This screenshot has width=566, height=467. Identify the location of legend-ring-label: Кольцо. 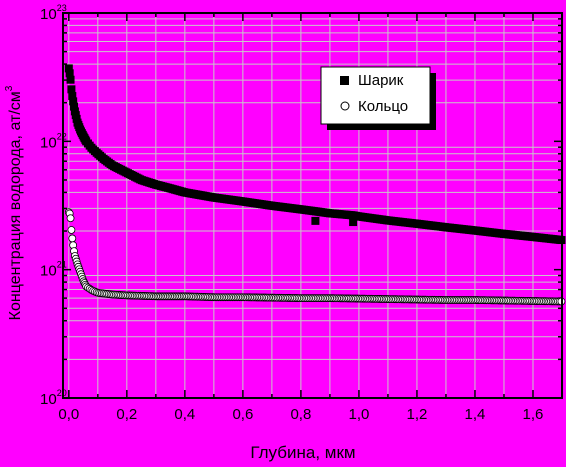
(383, 106).